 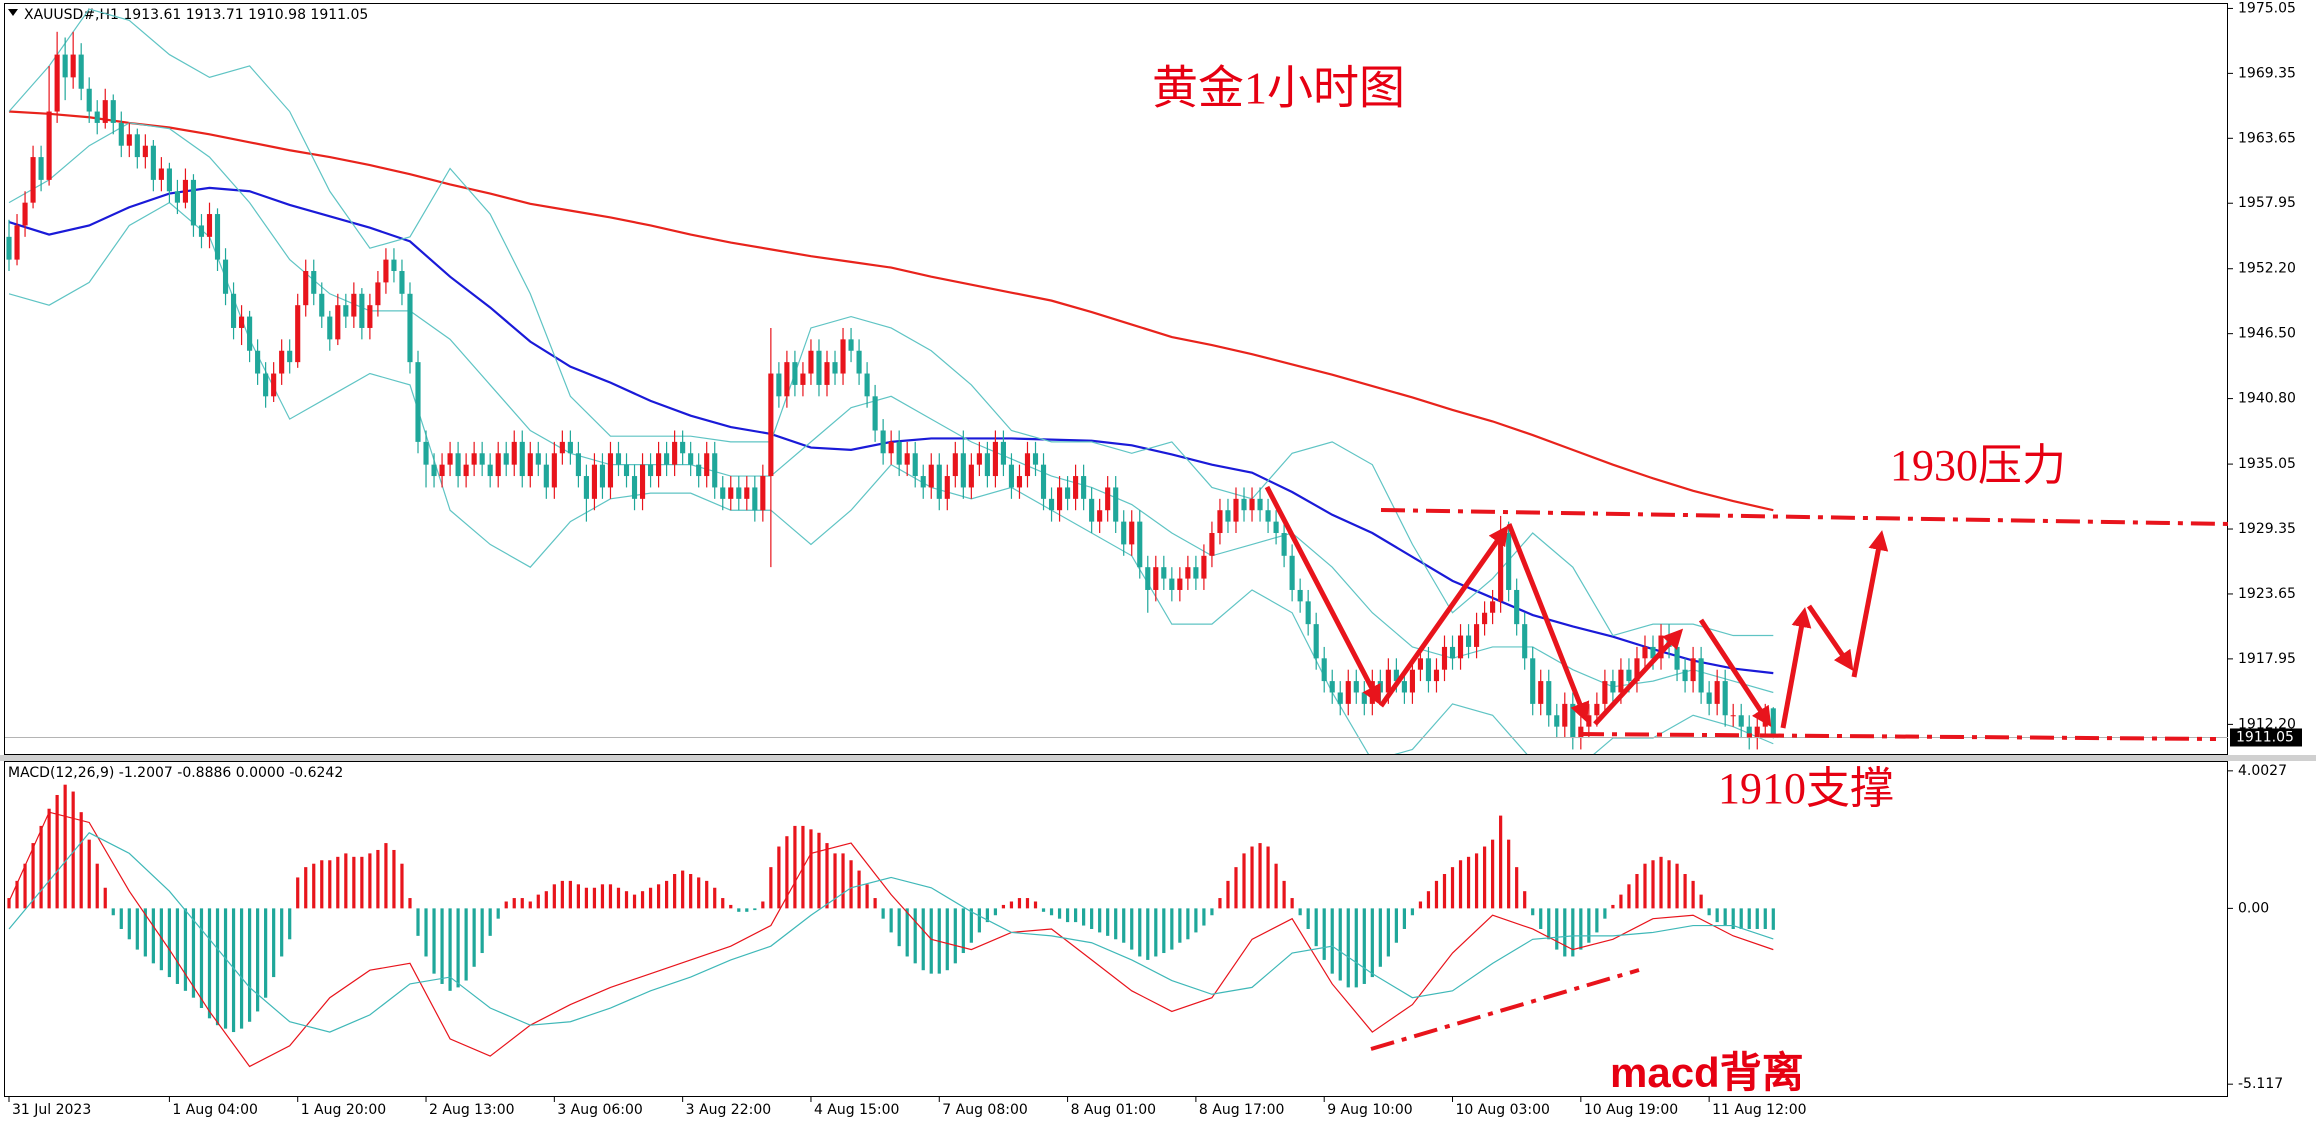 I want to click on x-tick-label: 8 Aug 17:00, so click(x=1242, y=1110).